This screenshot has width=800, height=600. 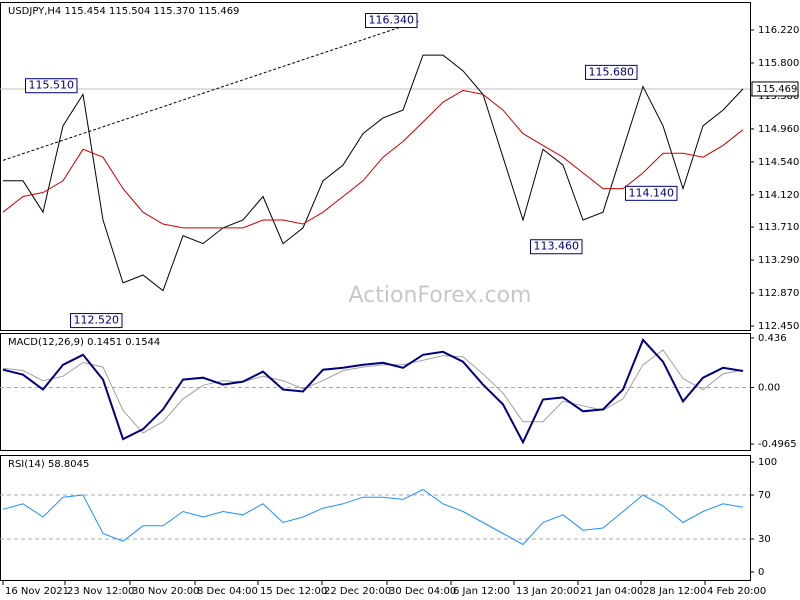 I want to click on price-label: 113.460, so click(x=557, y=246).